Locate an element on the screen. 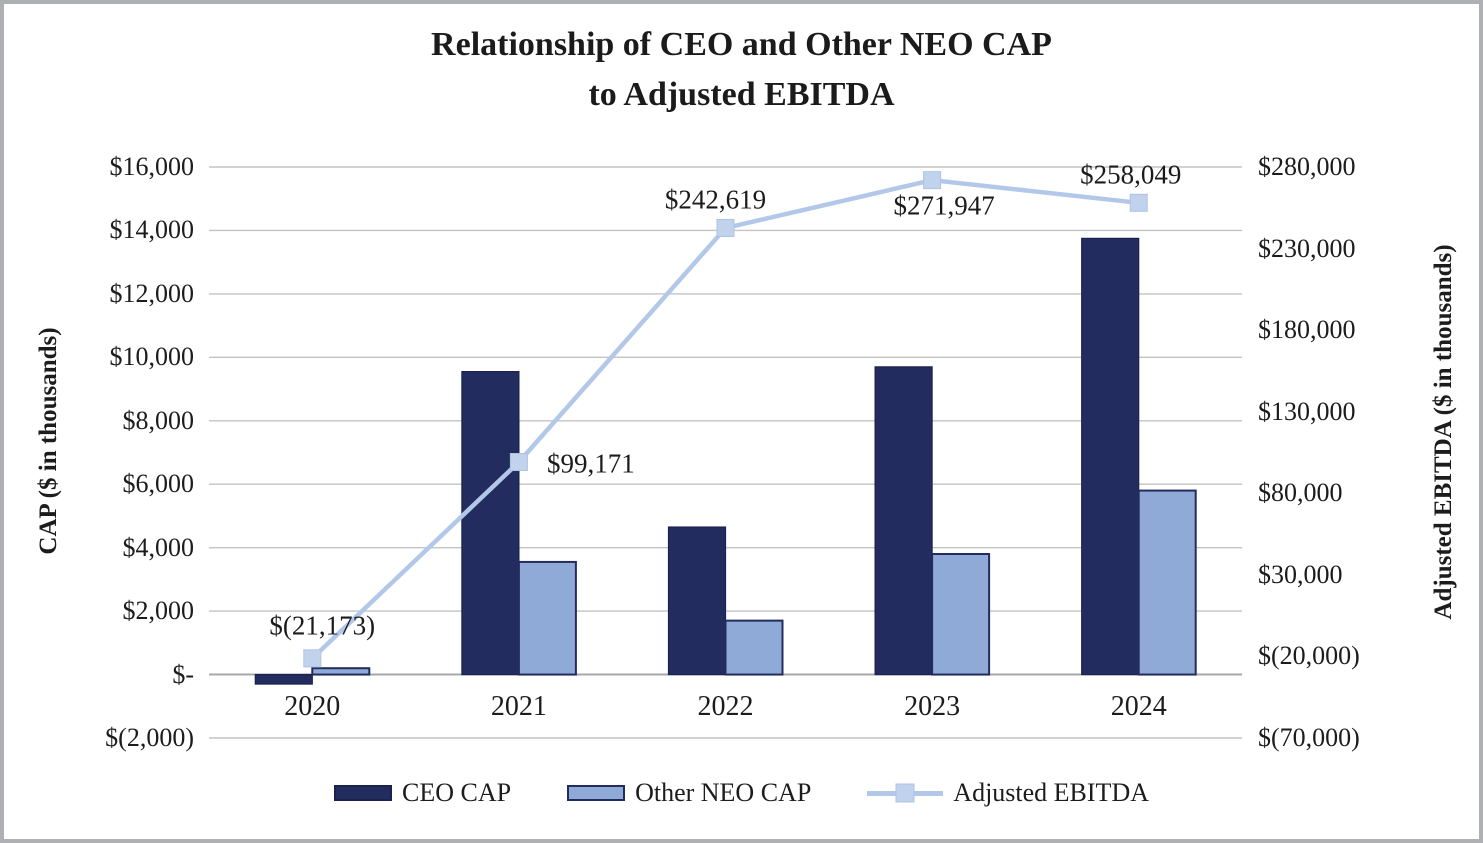 This screenshot has width=1483, height=843. chart-title-line2: to Adjusted EBITDA is located at coordinates (741, 94).